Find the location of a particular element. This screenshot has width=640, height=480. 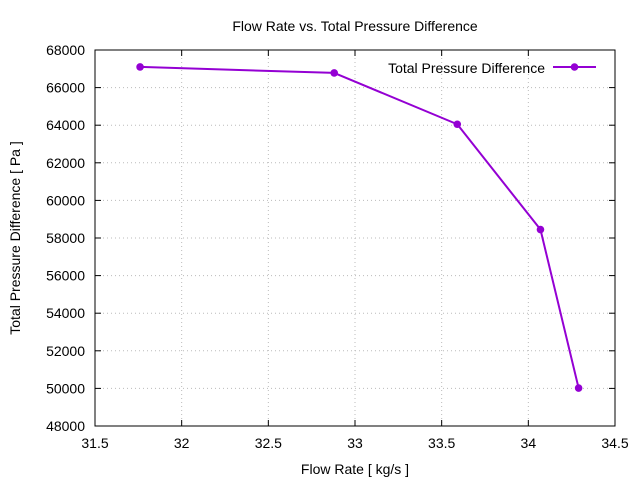

y-tick-label: 62000 is located at coordinates (65, 163).